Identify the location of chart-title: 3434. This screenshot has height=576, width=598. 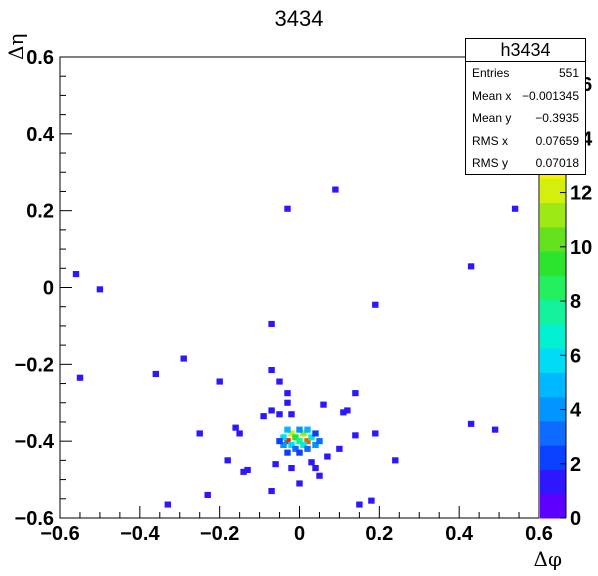
(299, 18).